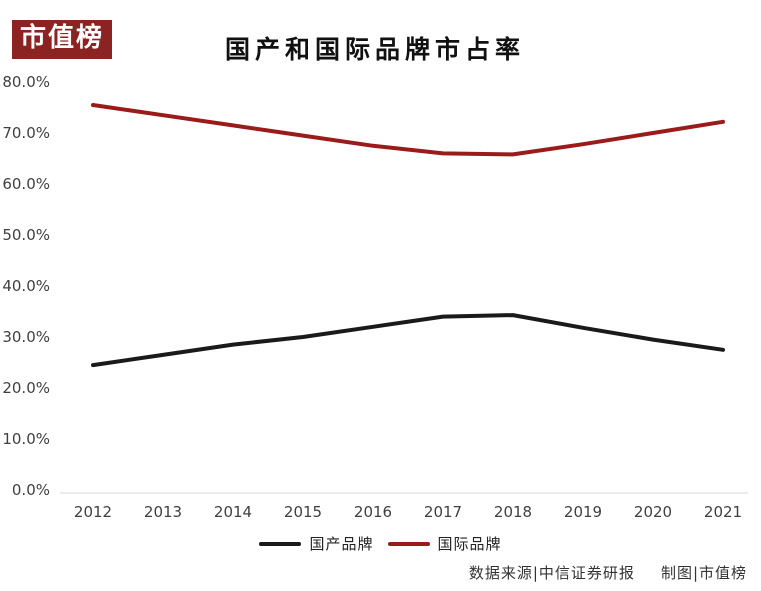 The image size is (761, 591). I want to click on x-axis-tick-label: 2012, so click(93, 512).